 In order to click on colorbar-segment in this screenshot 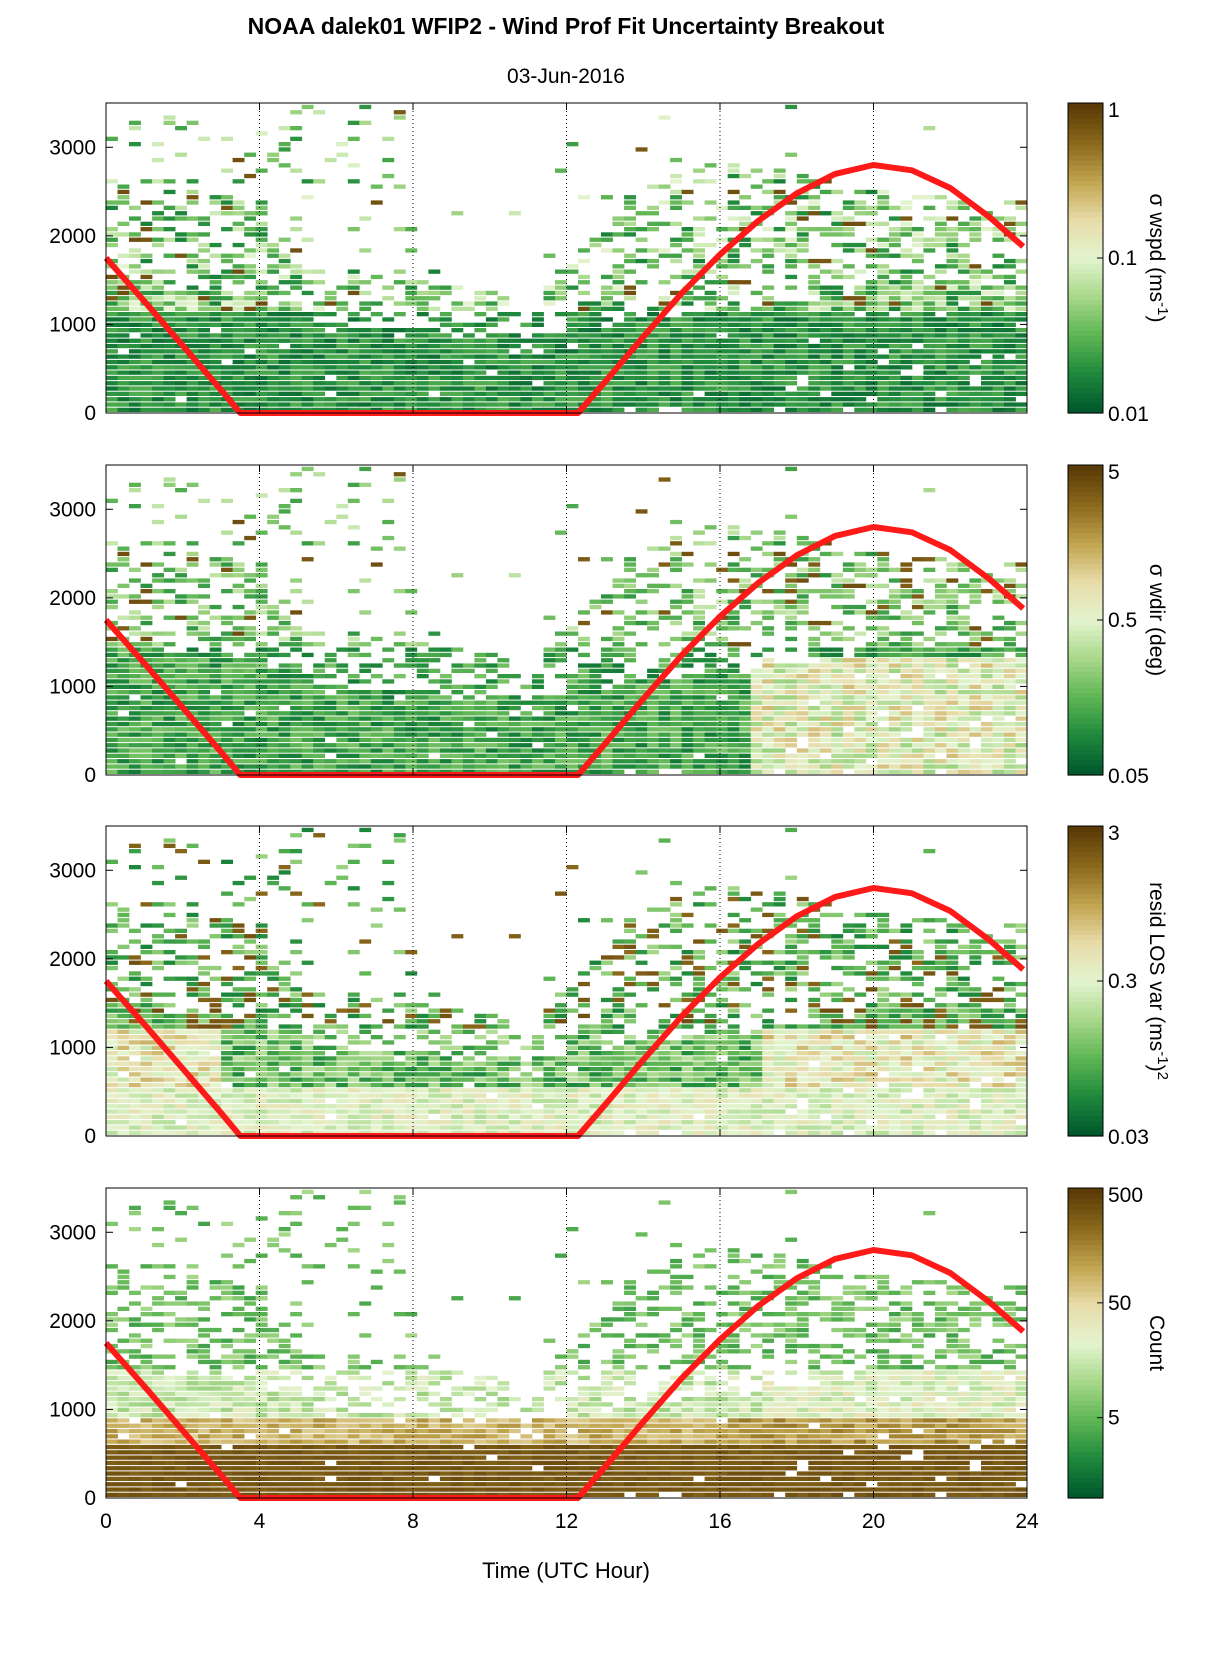, I will do `click(1085, 178)`.